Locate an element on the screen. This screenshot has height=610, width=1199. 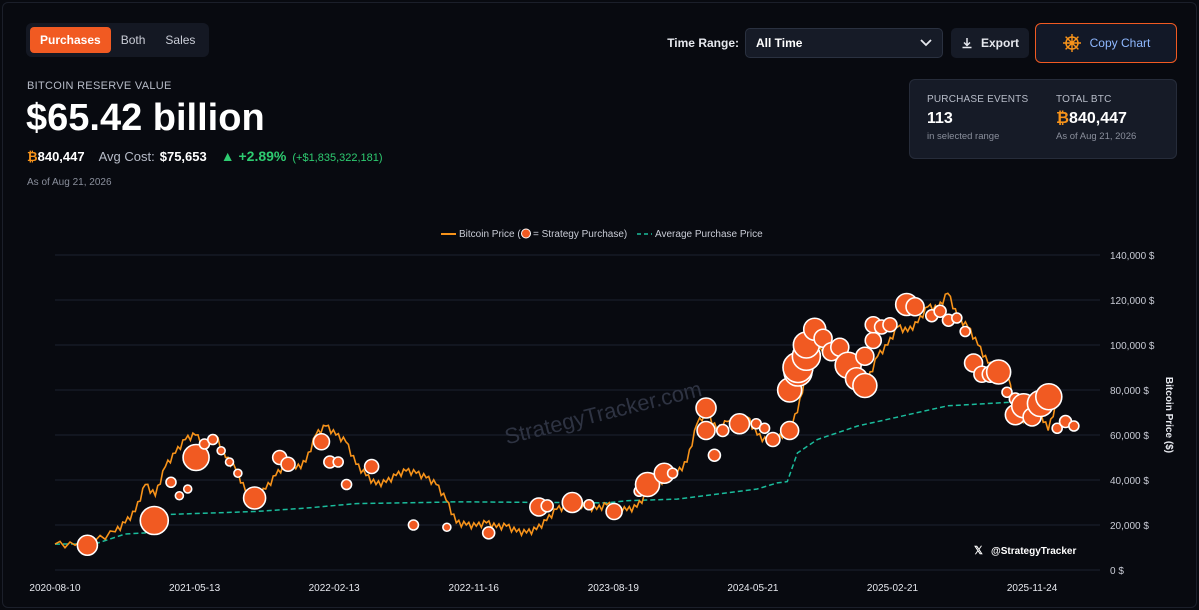
avg-cost-value: $75,653 is located at coordinates (183, 156).